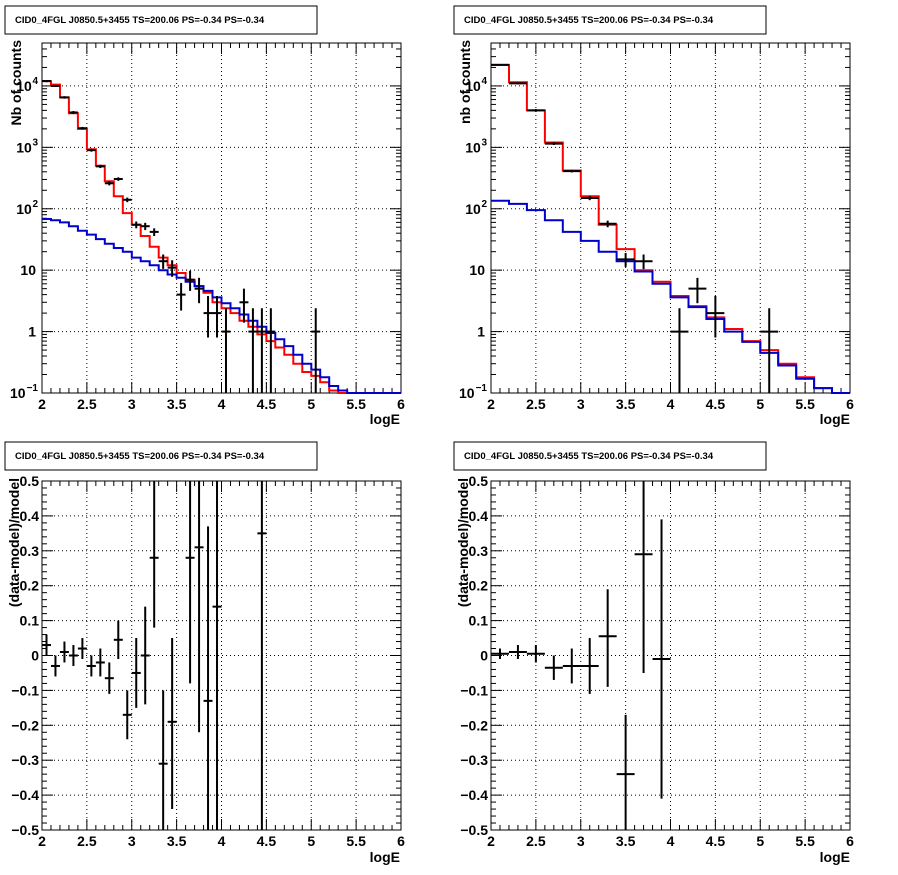 This screenshot has width=898, height=875. What do you see at coordinates (25, 725) in the screenshot?
I see `y-tick-label: −0.2` at bounding box center [25, 725].